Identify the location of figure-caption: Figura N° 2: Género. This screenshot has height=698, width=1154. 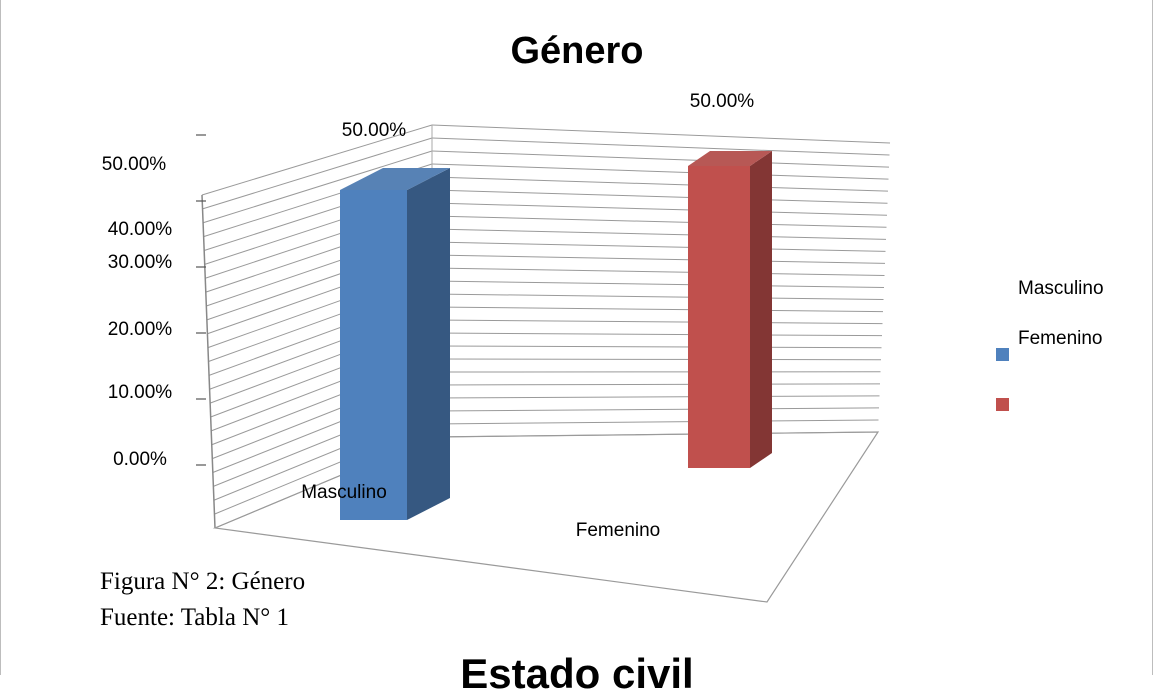
(202, 582).